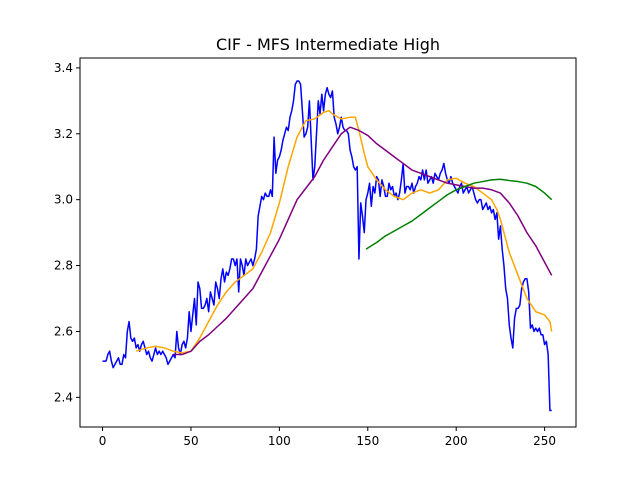 The height and width of the screenshot is (480, 640). What do you see at coordinates (279, 441) in the screenshot?
I see `x-tick-label: 100` at bounding box center [279, 441].